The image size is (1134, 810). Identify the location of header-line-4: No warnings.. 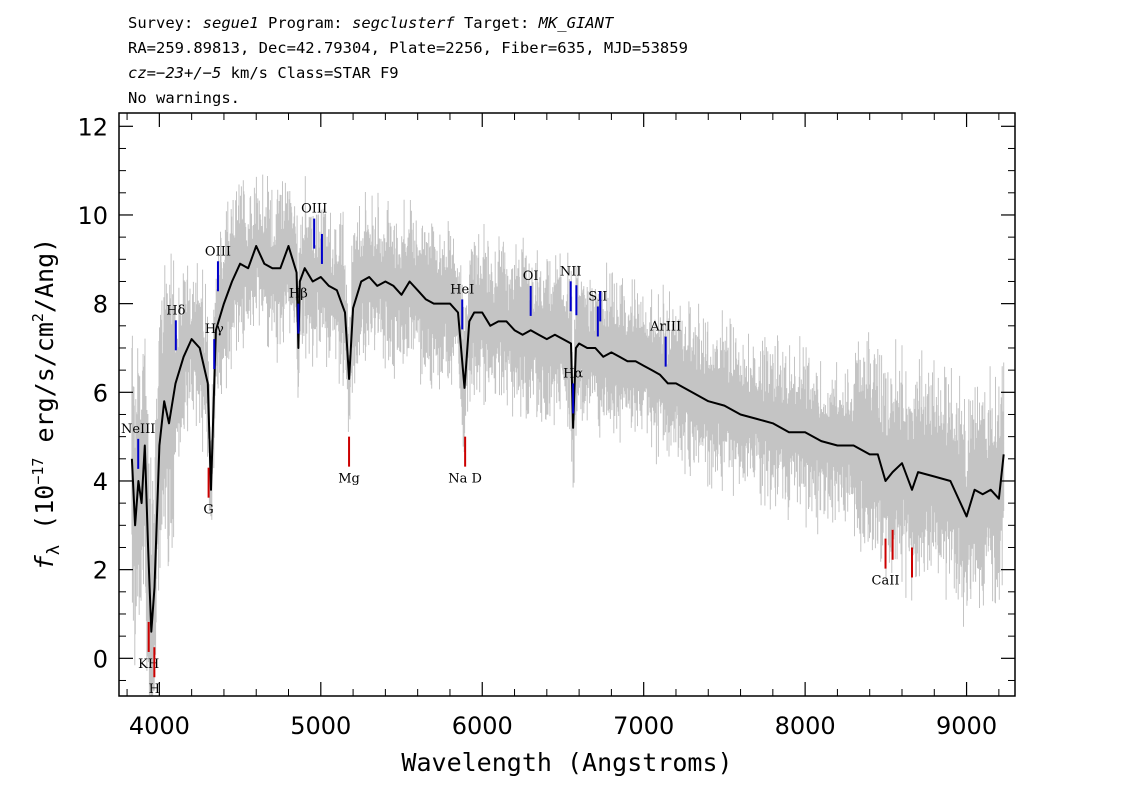
(184, 98).